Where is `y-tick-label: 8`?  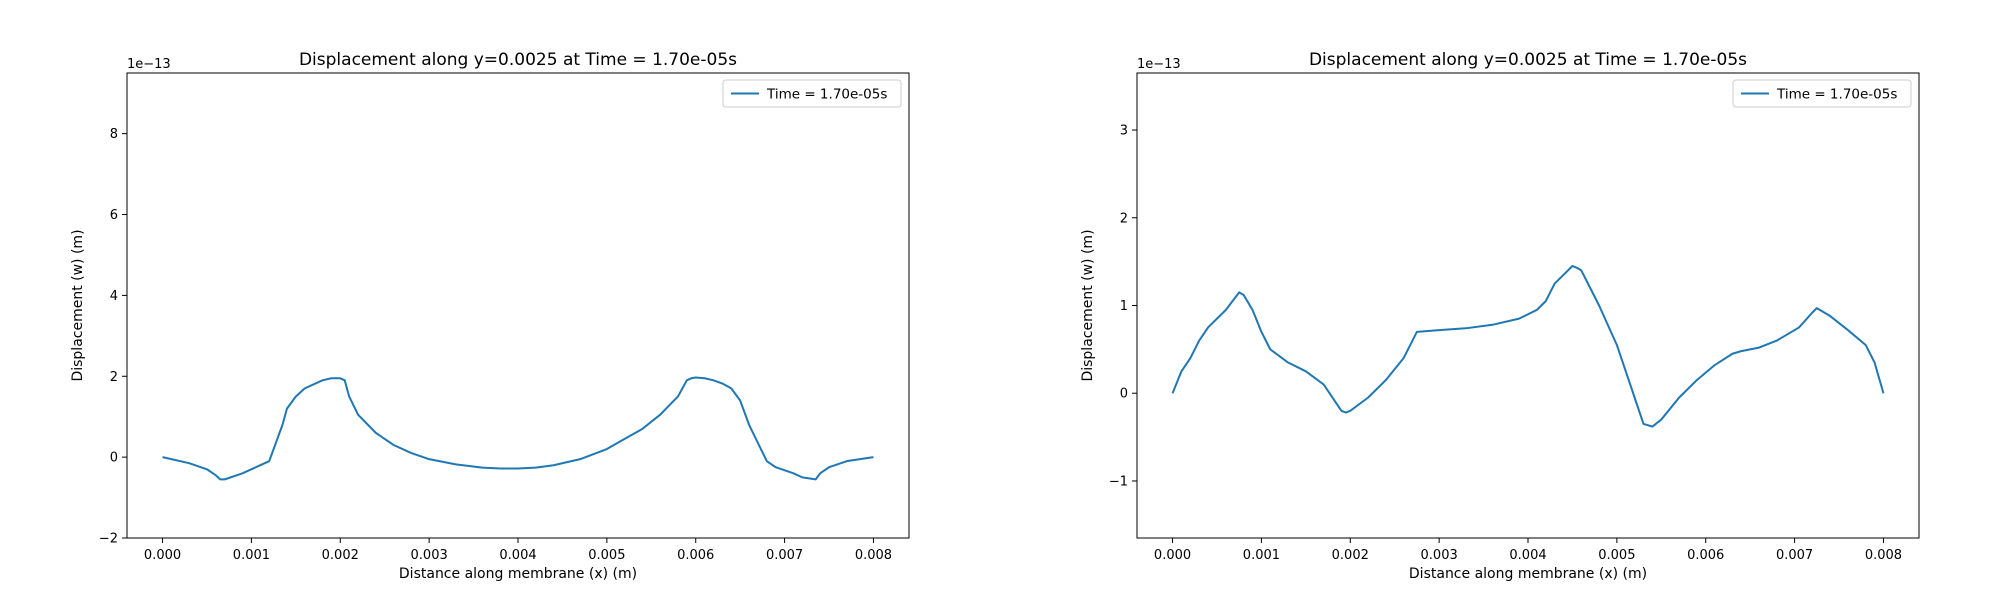 y-tick-label: 8 is located at coordinates (114, 134).